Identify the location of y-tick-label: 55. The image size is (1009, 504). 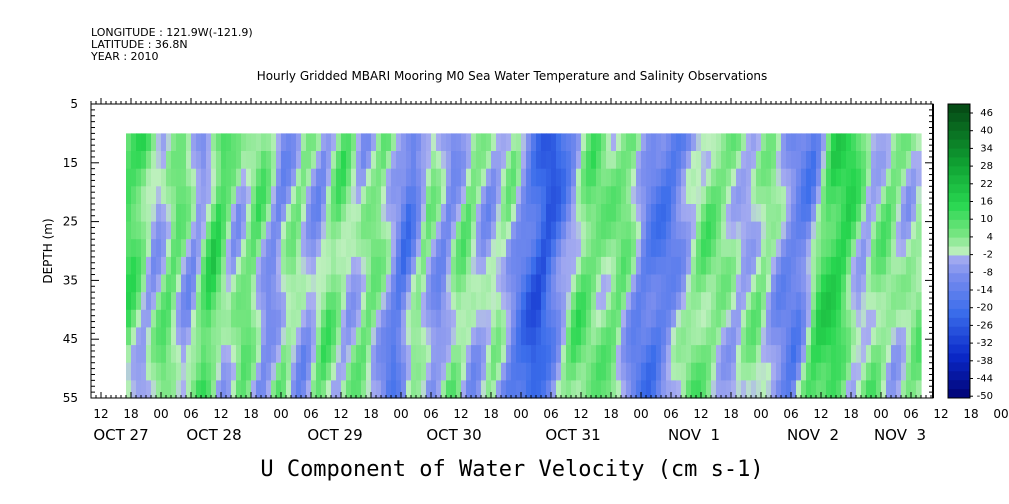
(70, 398).